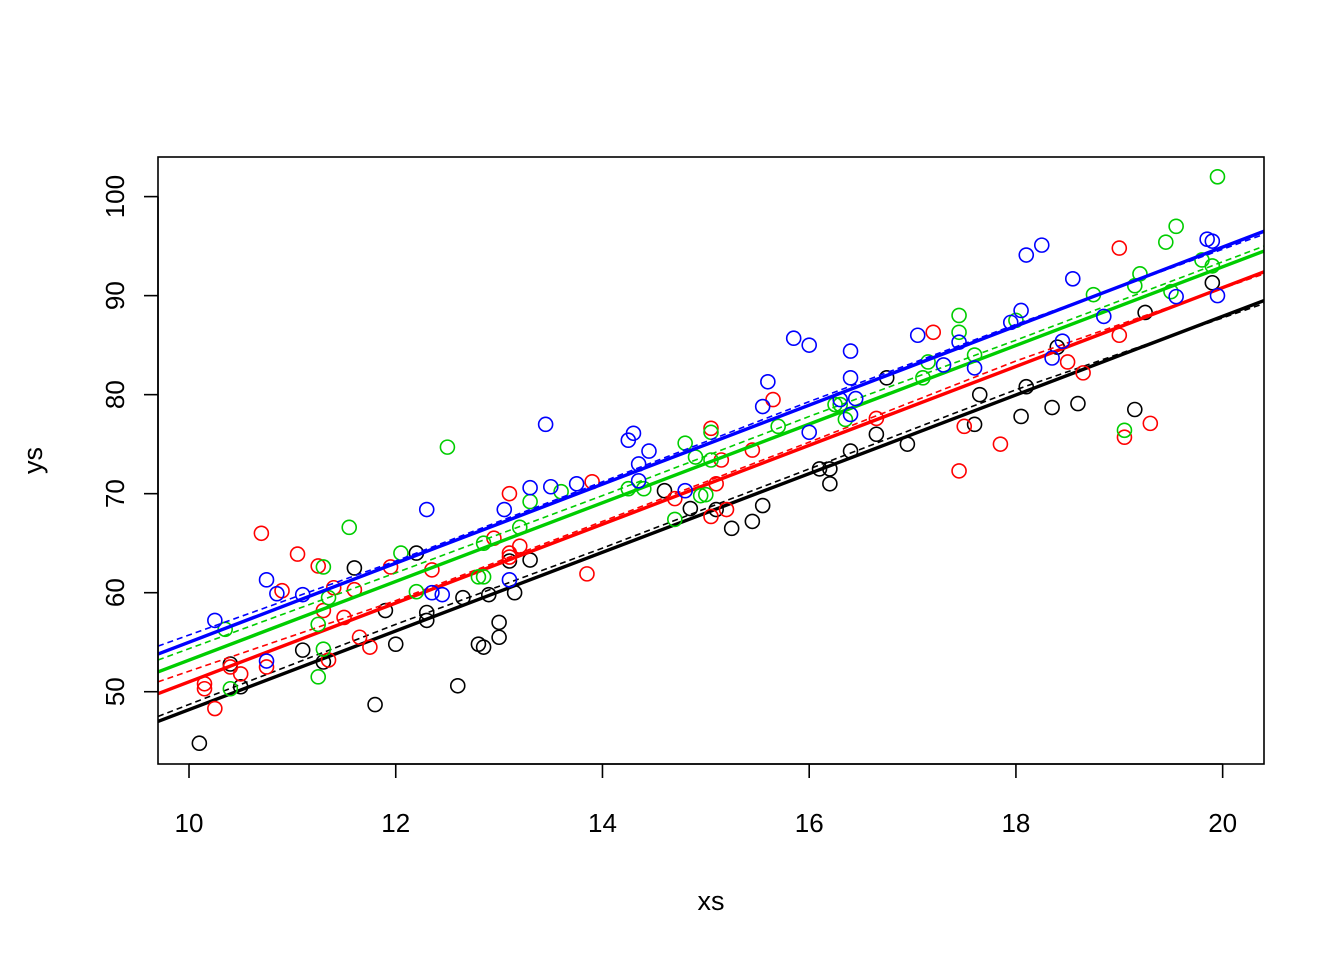  Describe the element at coordinates (115, 394) in the screenshot. I see `y-tick-label: 80` at that location.